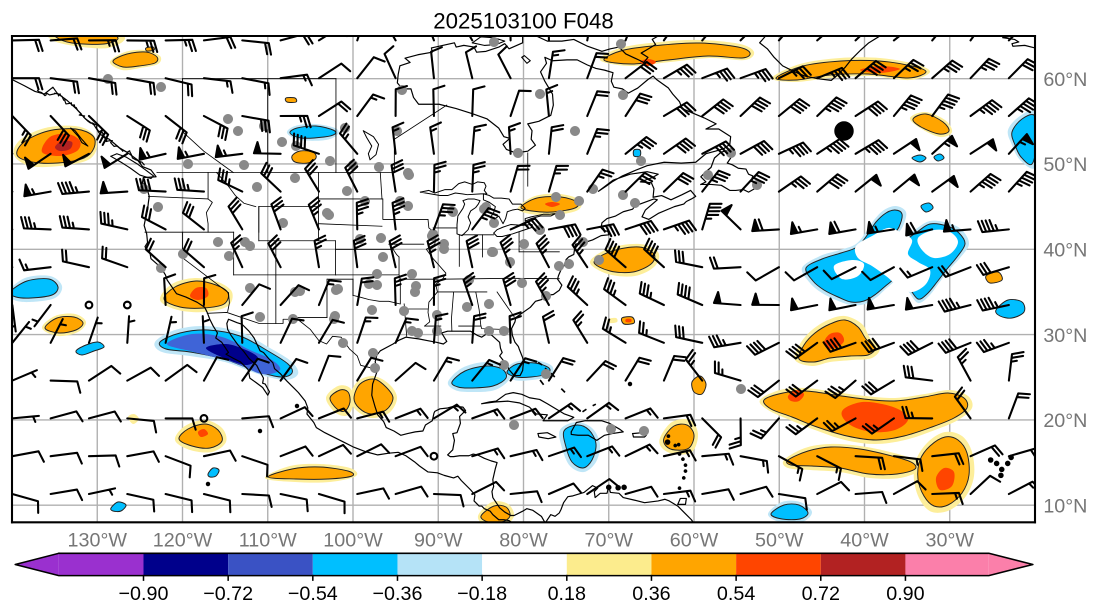 This screenshot has width=1105, height=615. What do you see at coordinates (1065, 506) in the screenshot?
I see `svg-text: 10°N` at bounding box center [1065, 506].